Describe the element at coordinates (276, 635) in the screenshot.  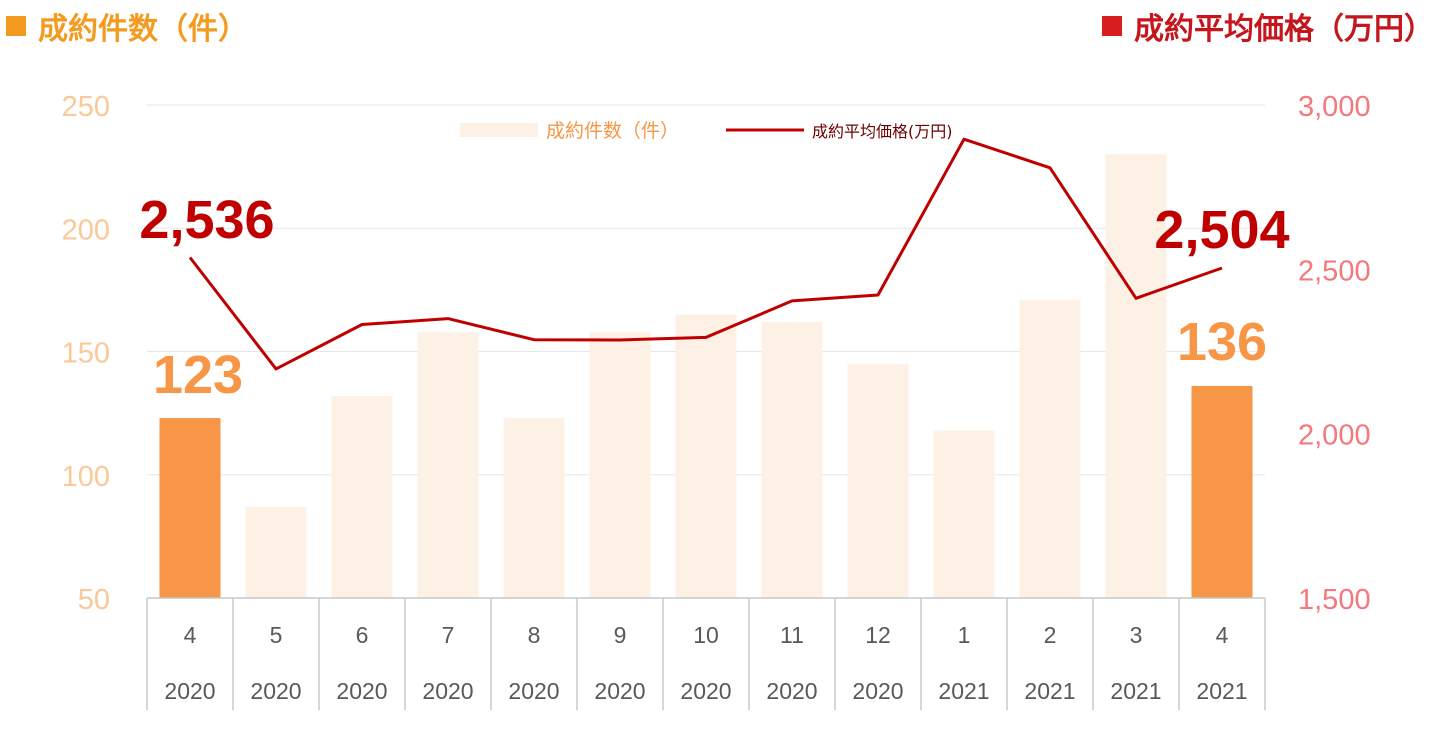
I see `x-tick-label-month: 5` at that location.